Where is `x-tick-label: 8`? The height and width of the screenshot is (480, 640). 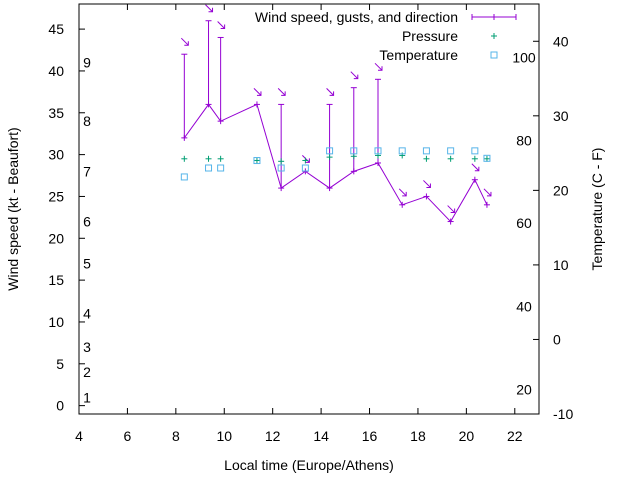 x-tick-label: 8 is located at coordinates (176, 436).